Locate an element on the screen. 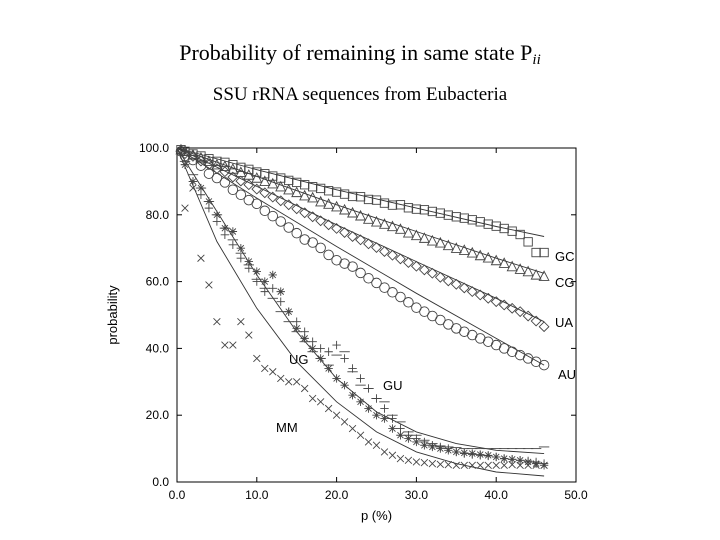 The height and width of the screenshot is (540, 720). x-tick-label: 20.0 is located at coordinates (337, 495).